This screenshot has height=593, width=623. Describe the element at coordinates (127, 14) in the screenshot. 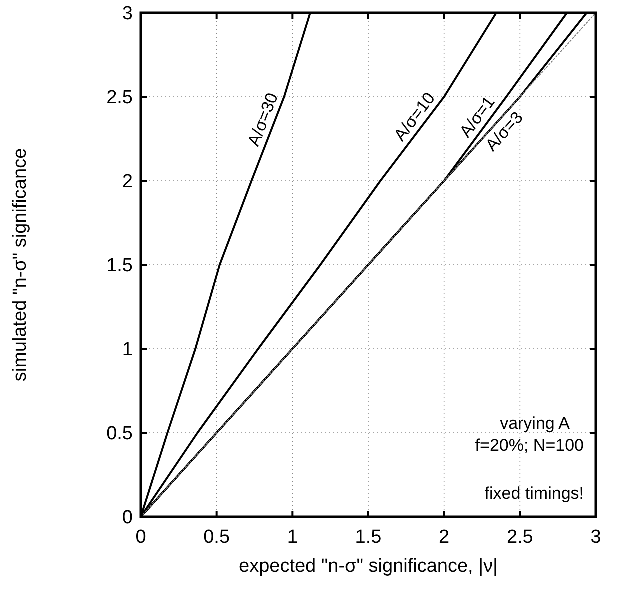

I see `y-tick-label: 3` at that location.